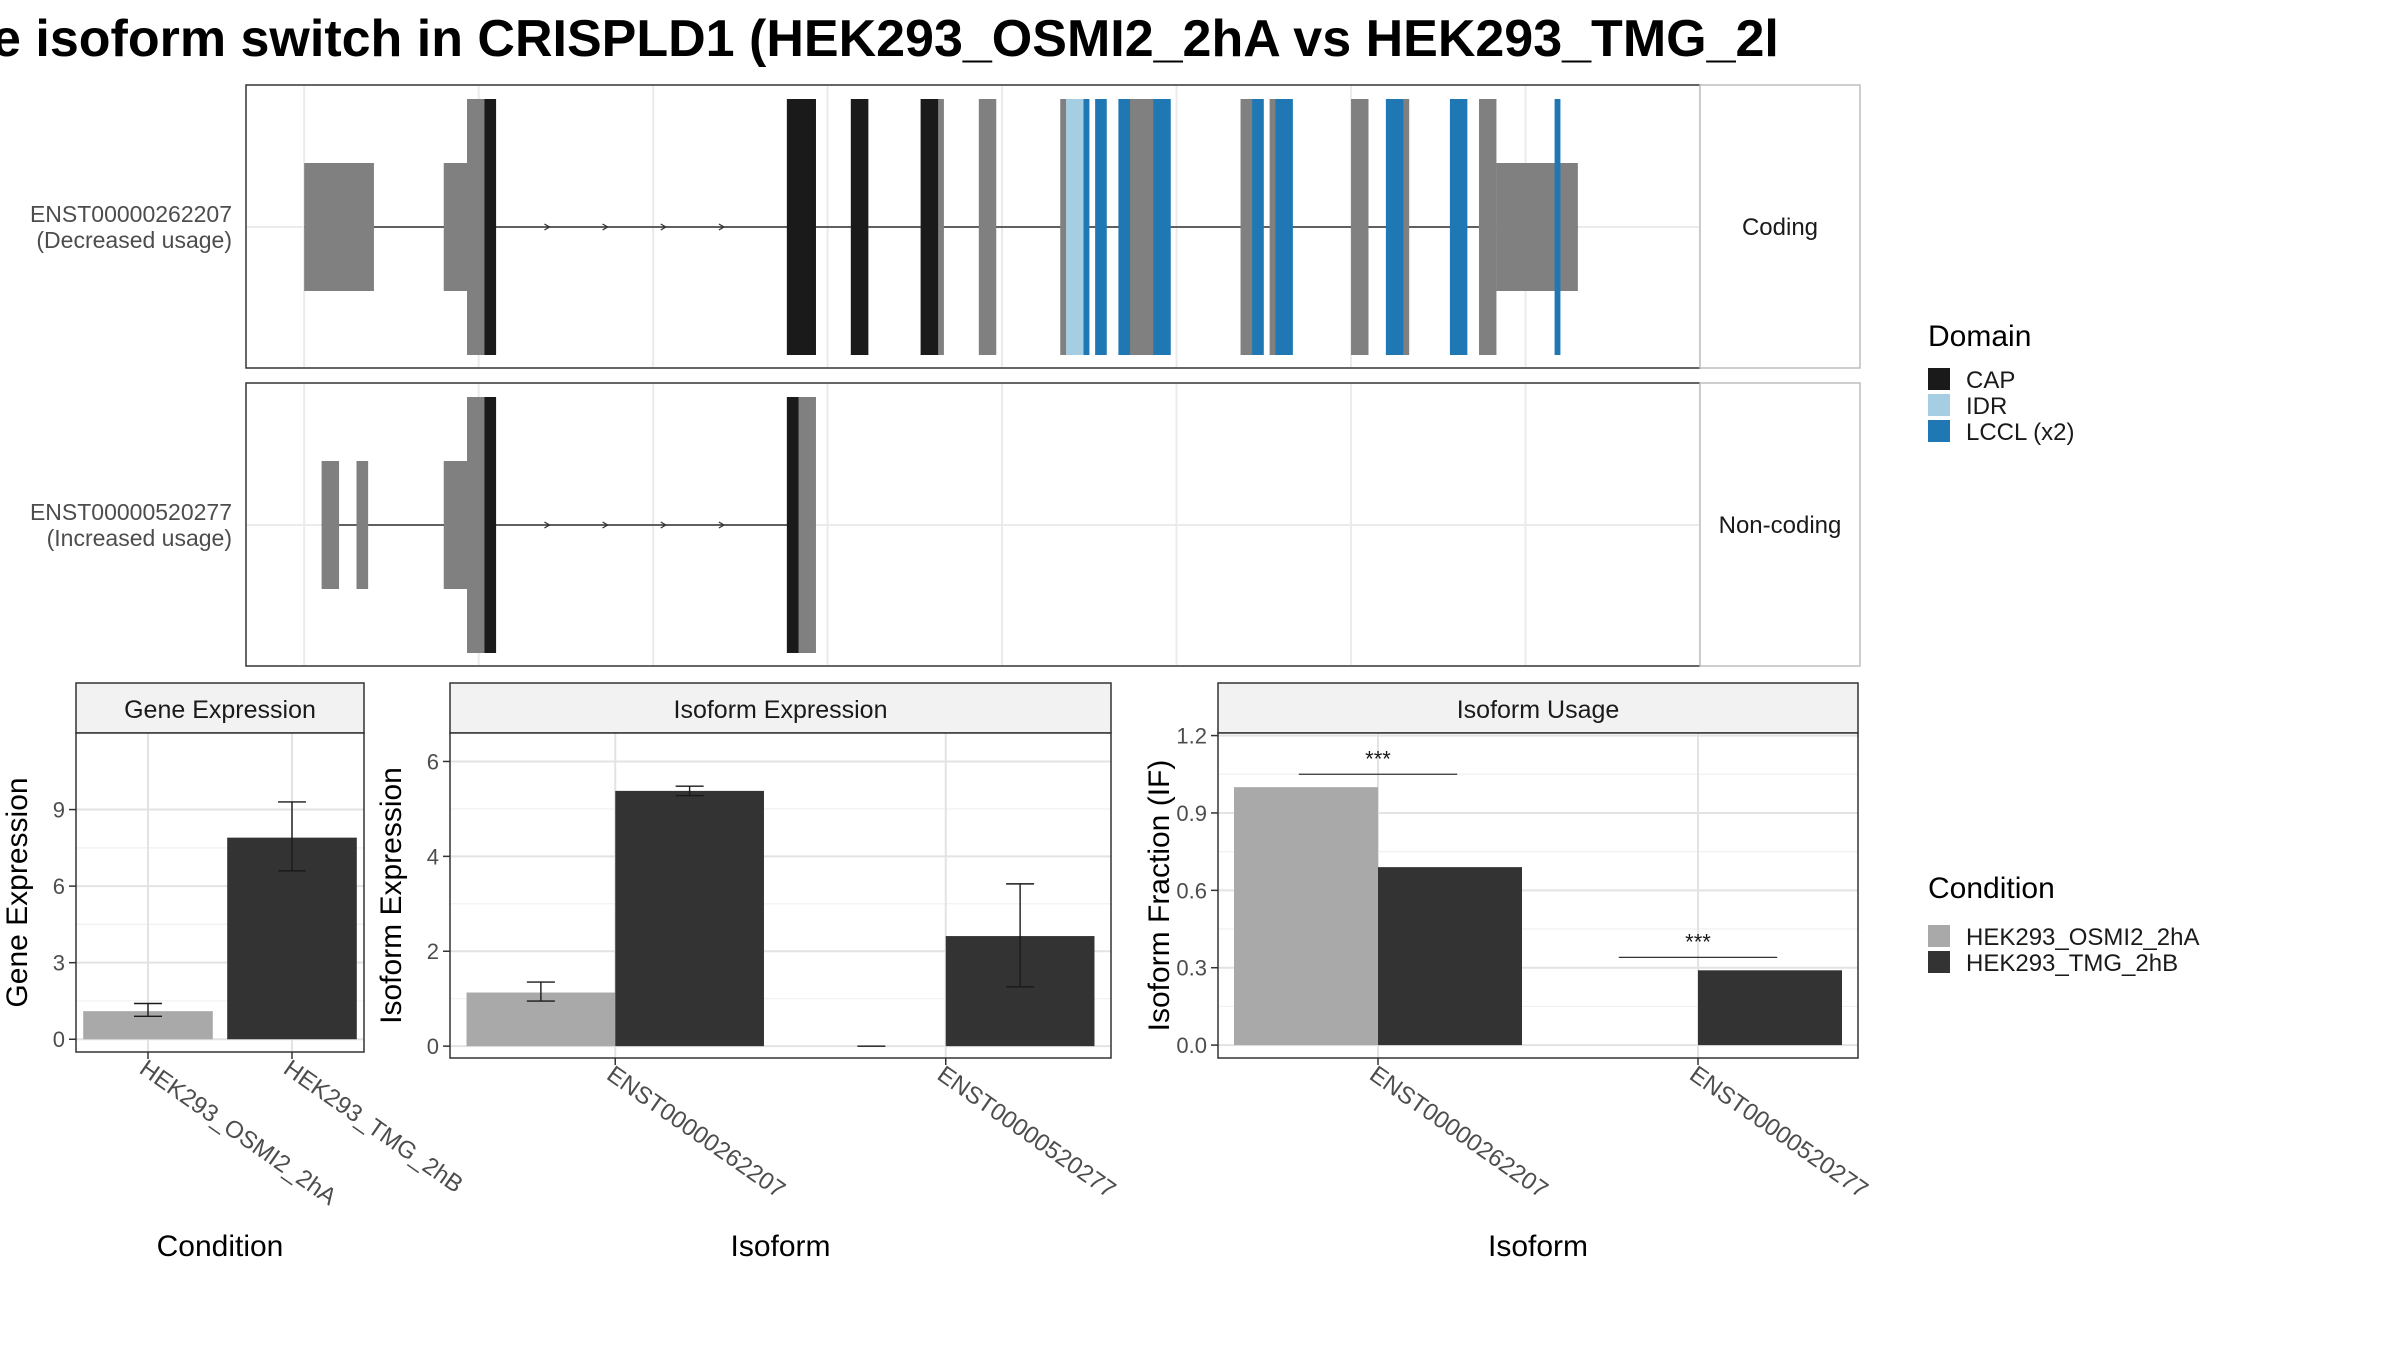 Image resolution: width=2400 pixels, height=1350 pixels. Describe the element at coordinates (1191, 1045) in the screenshot. I see `y-tick-label: 0.0` at that location.